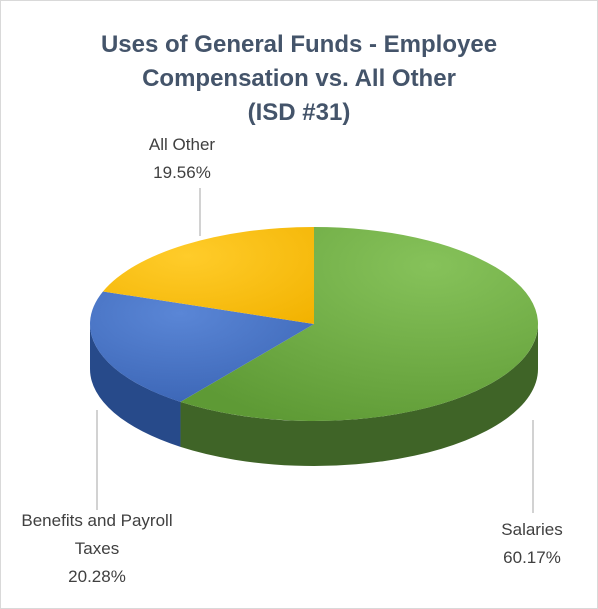  I want to click on label-benefits-name-2: Taxes, so click(97, 548).